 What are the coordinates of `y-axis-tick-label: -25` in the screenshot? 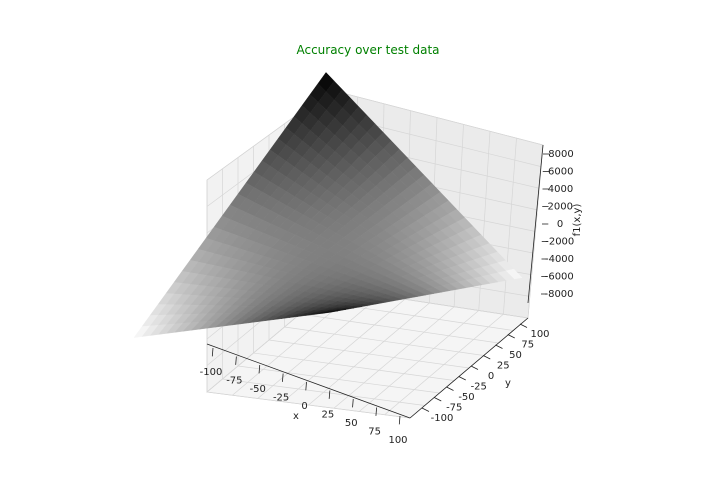 It's located at (479, 387).